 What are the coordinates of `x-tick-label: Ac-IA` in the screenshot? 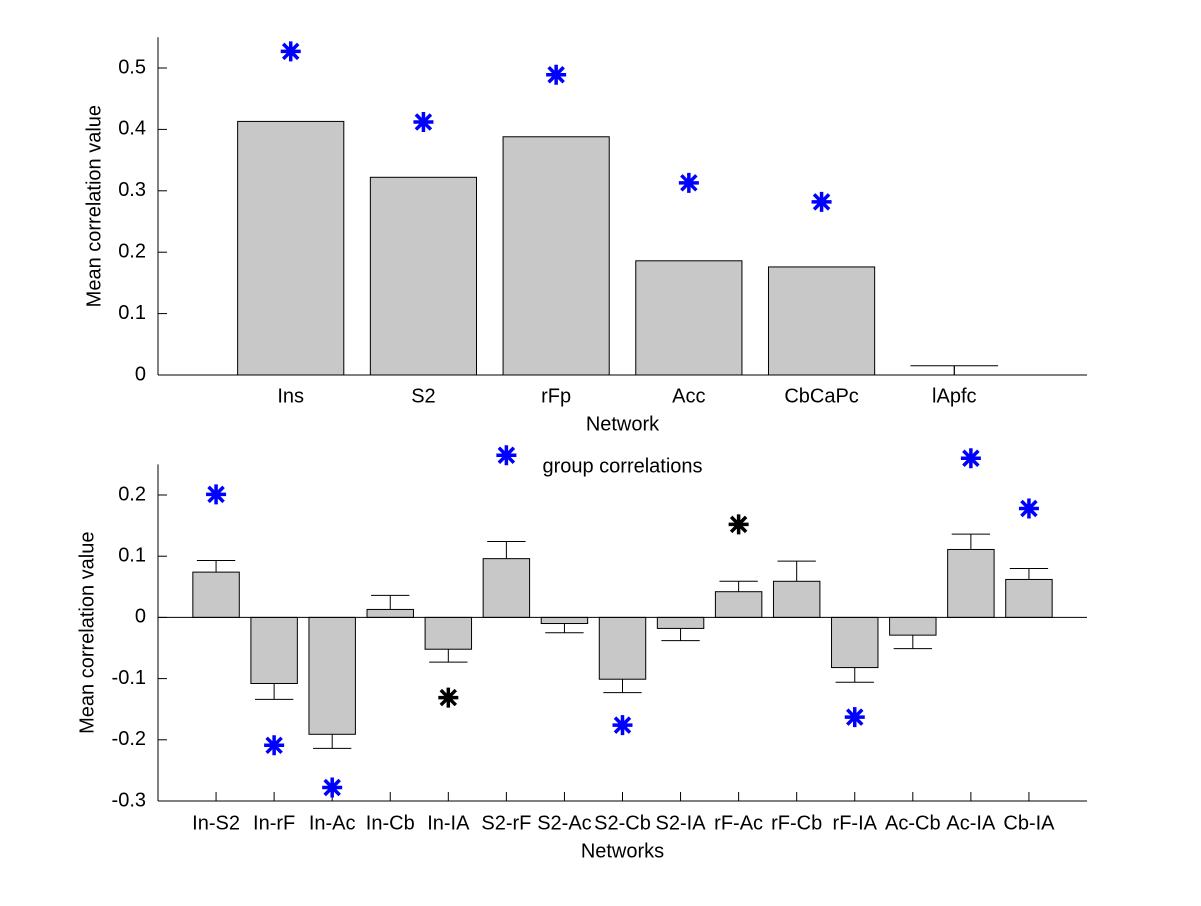 It's located at (971, 823).